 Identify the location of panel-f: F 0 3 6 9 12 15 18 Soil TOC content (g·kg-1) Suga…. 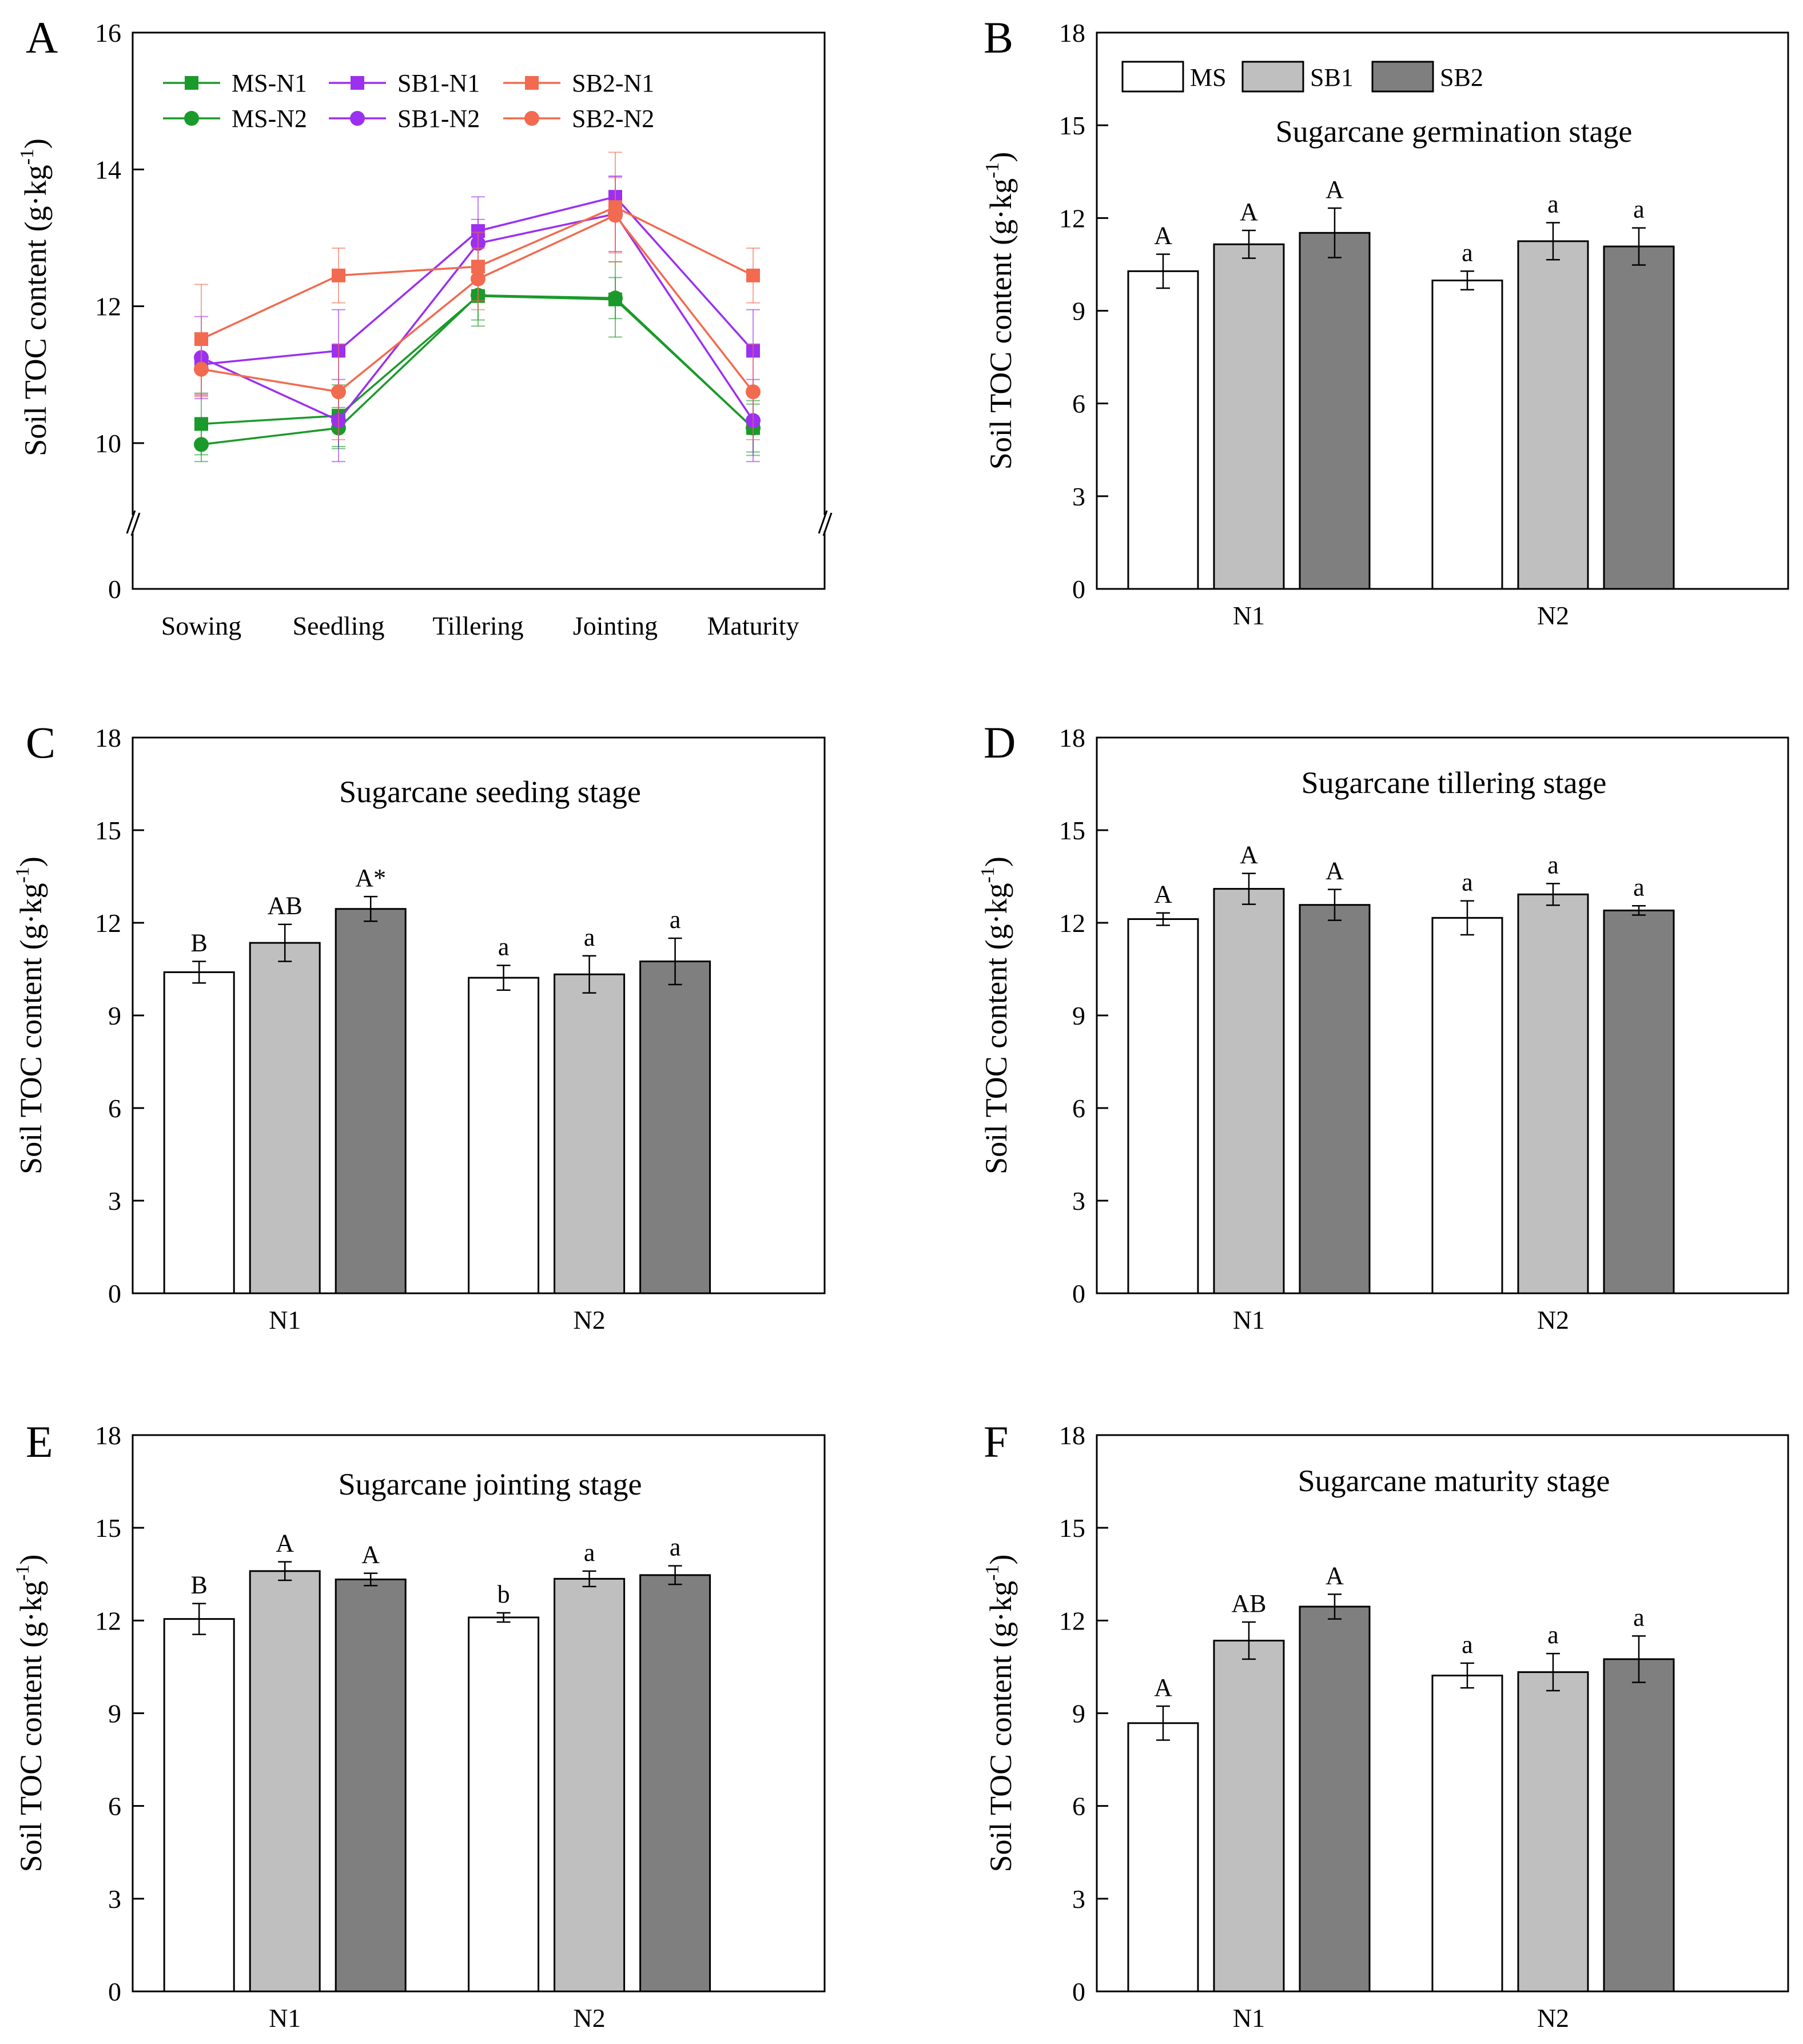
(1386, 1725).